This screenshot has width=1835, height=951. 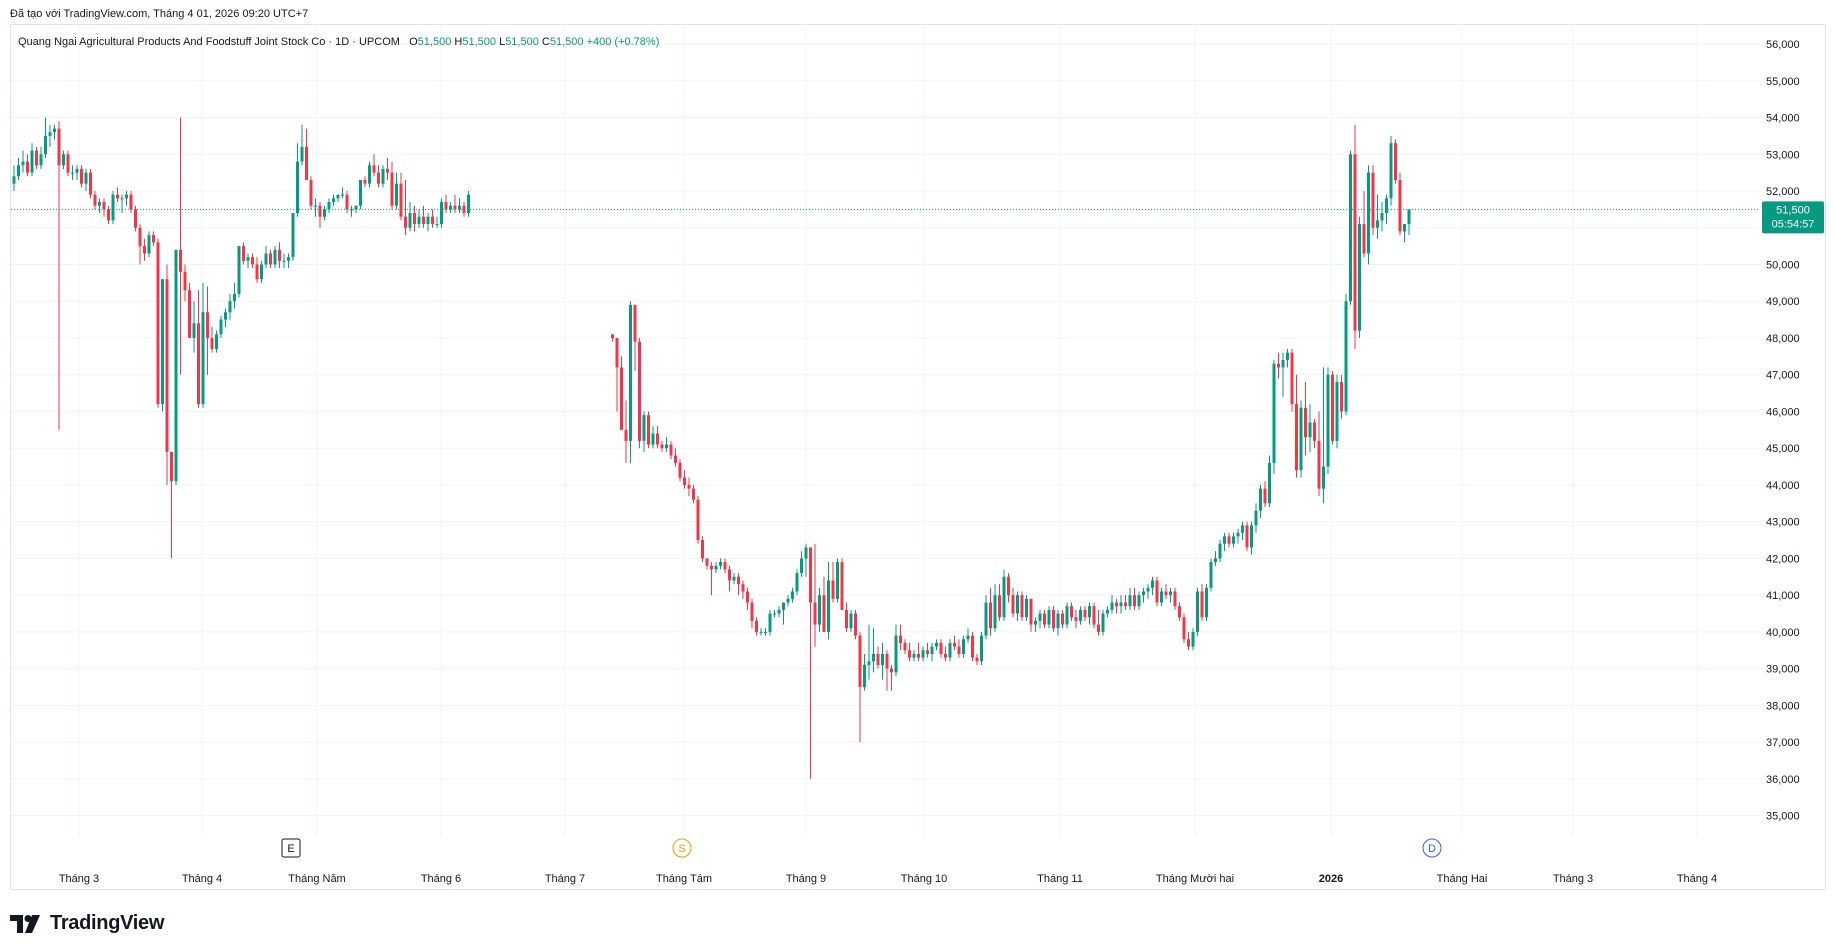 What do you see at coordinates (682, 848) in the screenshot?
I see `event-marker-split: S` at bounding box center [682, 848].